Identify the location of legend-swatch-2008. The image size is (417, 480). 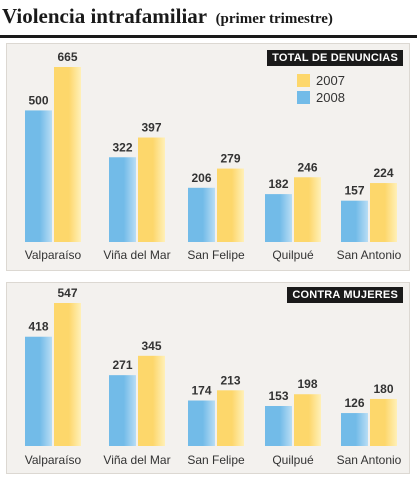
(303, 97).